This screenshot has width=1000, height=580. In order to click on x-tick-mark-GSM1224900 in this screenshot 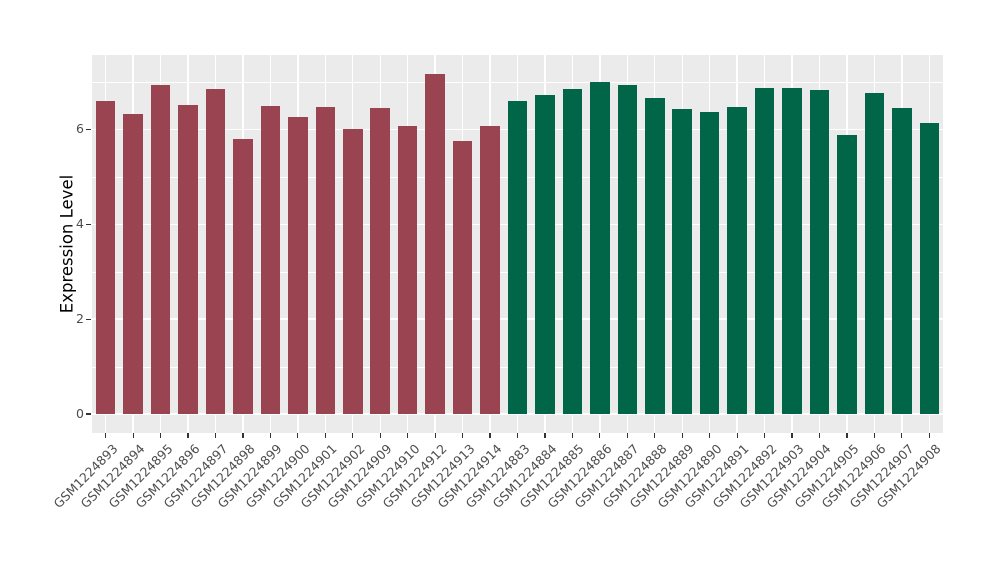, I will do `click(298, 435)`.